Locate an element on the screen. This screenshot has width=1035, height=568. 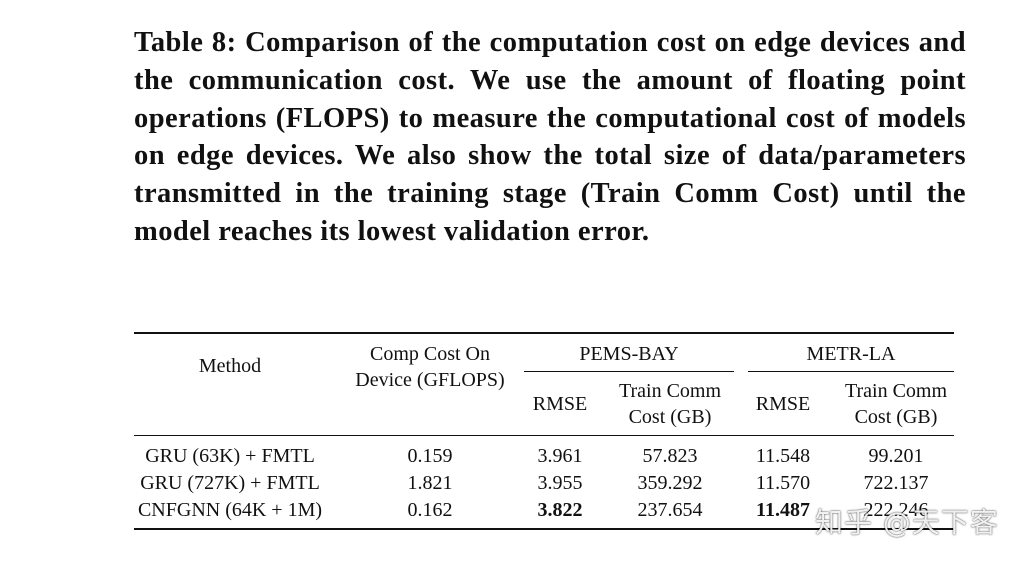
table-top-rule is located at coordinates (544, 333).